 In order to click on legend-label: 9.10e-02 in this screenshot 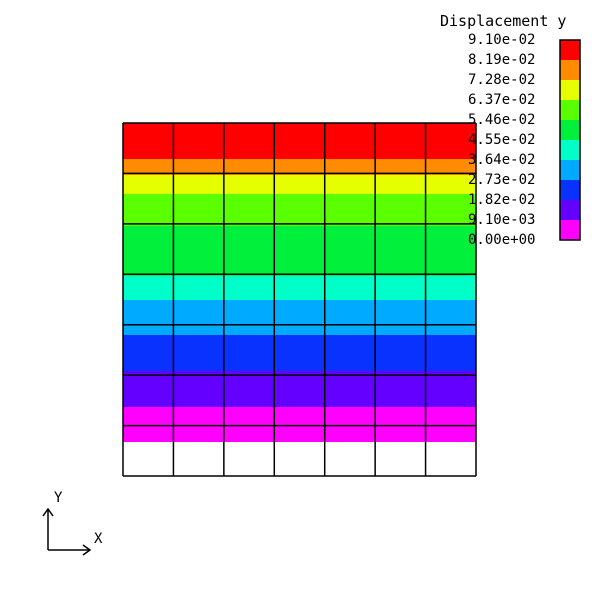, I will do `click(502, 40)`.